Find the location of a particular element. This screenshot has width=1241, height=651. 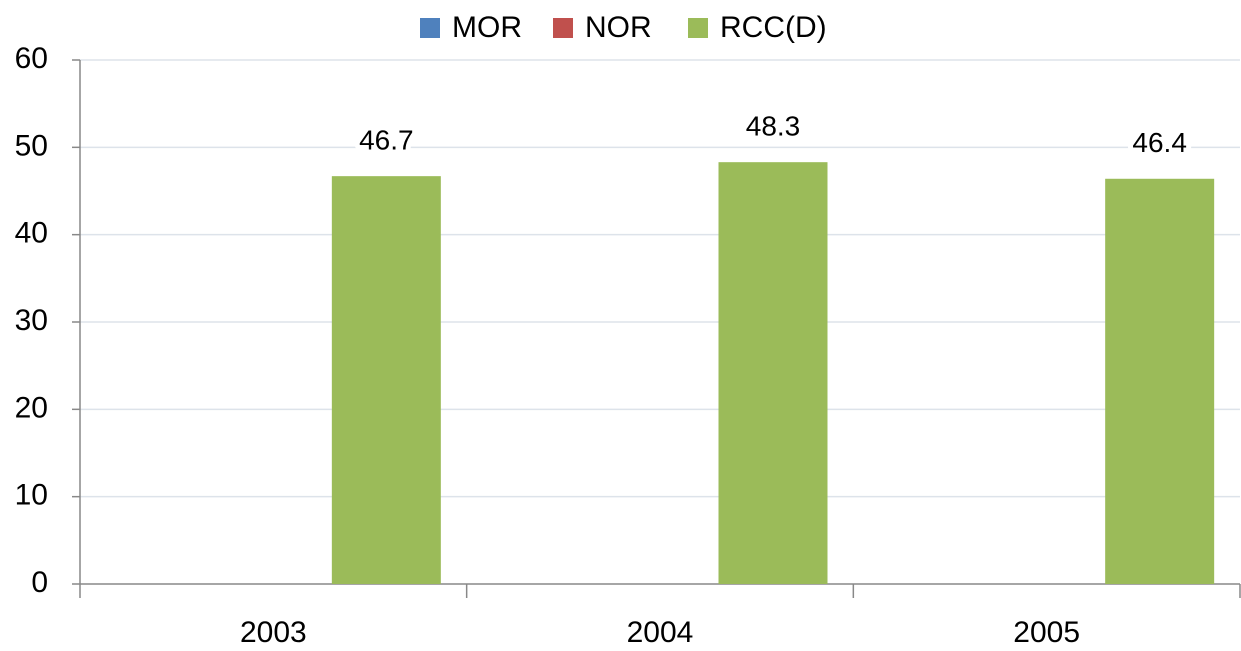

x-tick-label: 2003 is located at coordinates (273, 632).